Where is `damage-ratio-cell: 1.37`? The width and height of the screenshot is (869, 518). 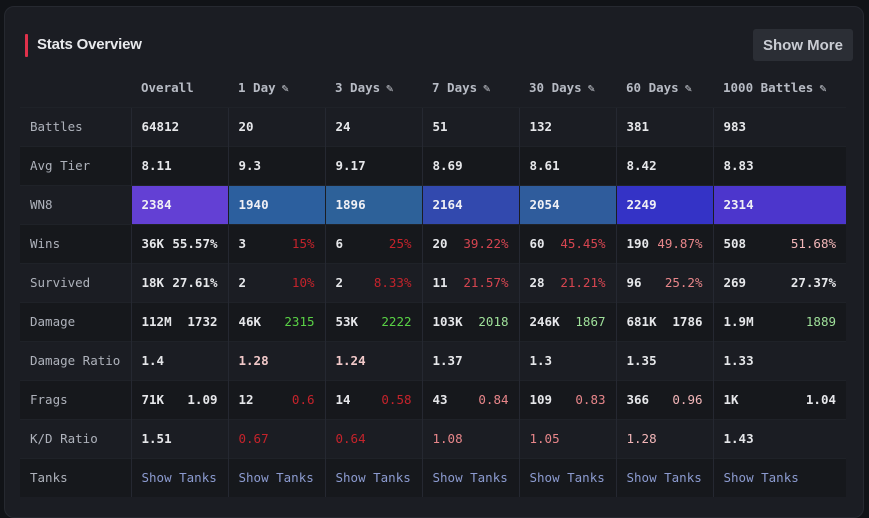 damage-ratio-cell: 1.37 is located at coordinates (470, 360).